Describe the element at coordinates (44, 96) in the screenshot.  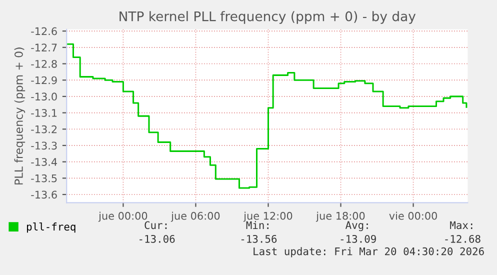
I see `y-tick-label: -13.0` at that location.